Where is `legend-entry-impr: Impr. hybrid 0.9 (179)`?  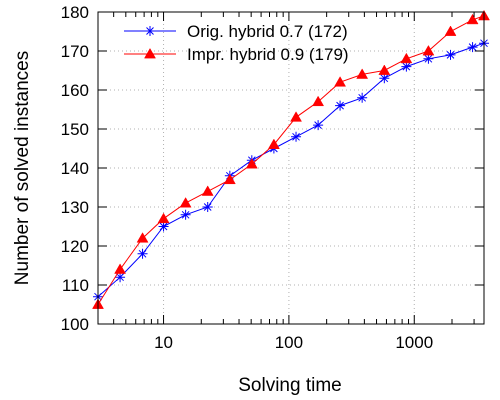
legend-entry-impr: Impr. hybrid 0.9 (179) is located at coordinates (236, 54).